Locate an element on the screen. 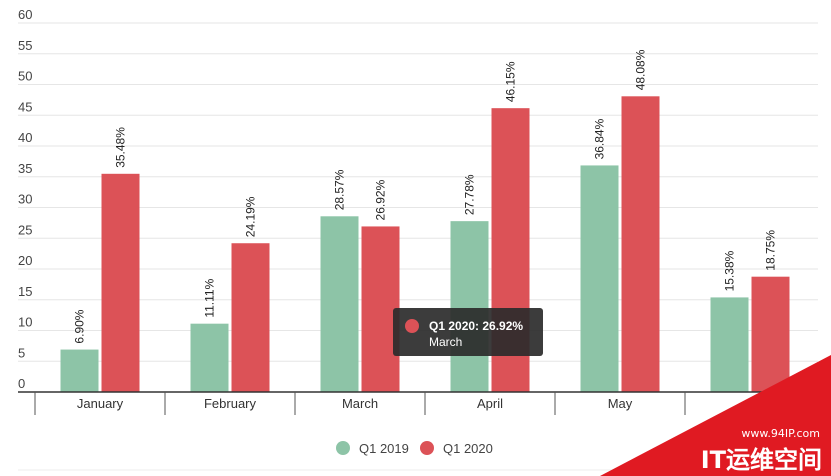  data-label: 27.78% is located at coordinates (470, 194).